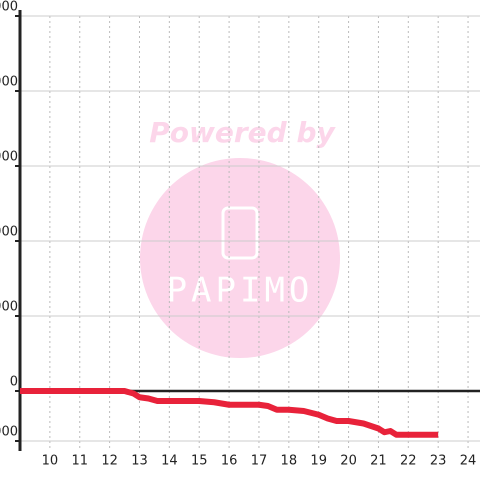  Describe the element at coordinates (240, 233) in the screenshot. I see `watermark-icon` at that location.